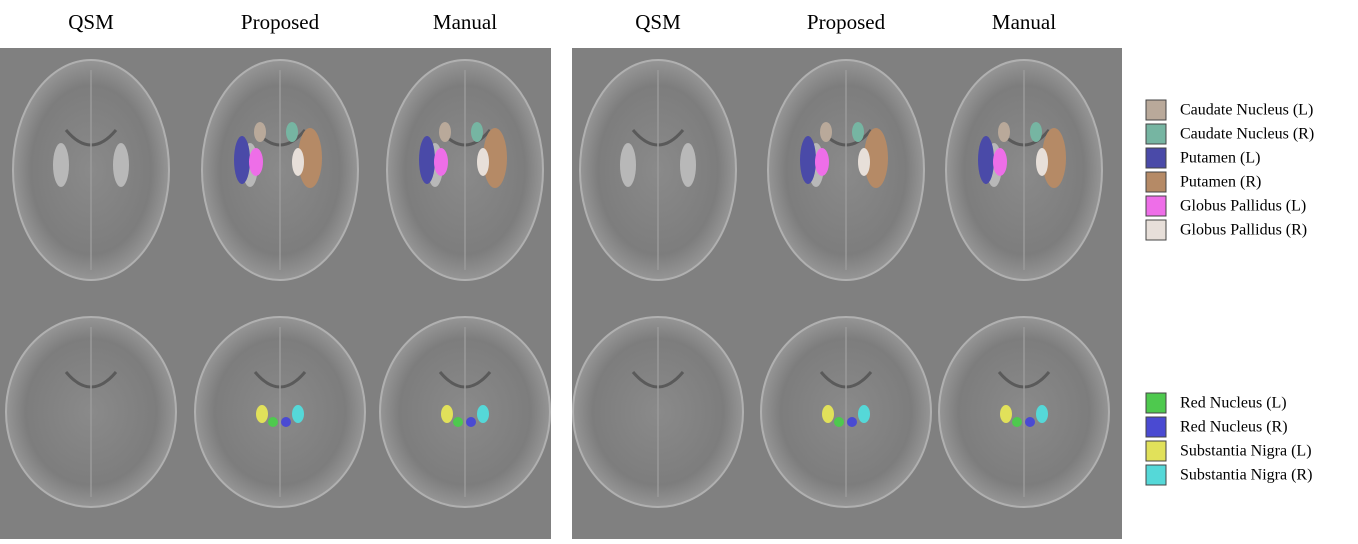  I want to click on legend-label: Putamen (R), so click(1220, 182).